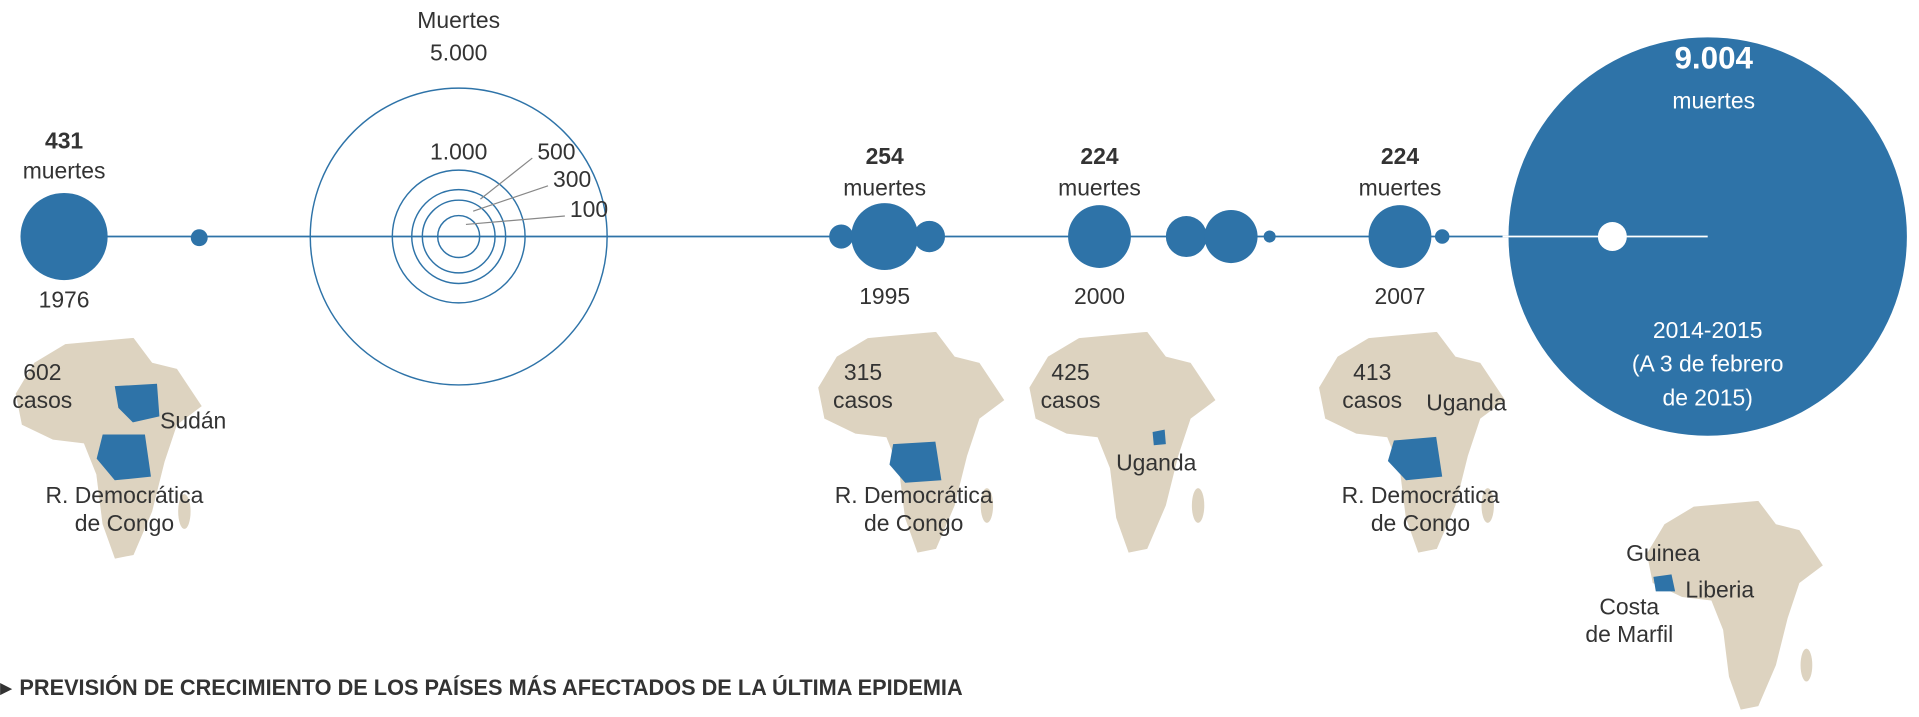 The image size is (1919, 717). Describe the element at coordinates (1399, 296) in the screenshot. I see `year: 2007` at that location.